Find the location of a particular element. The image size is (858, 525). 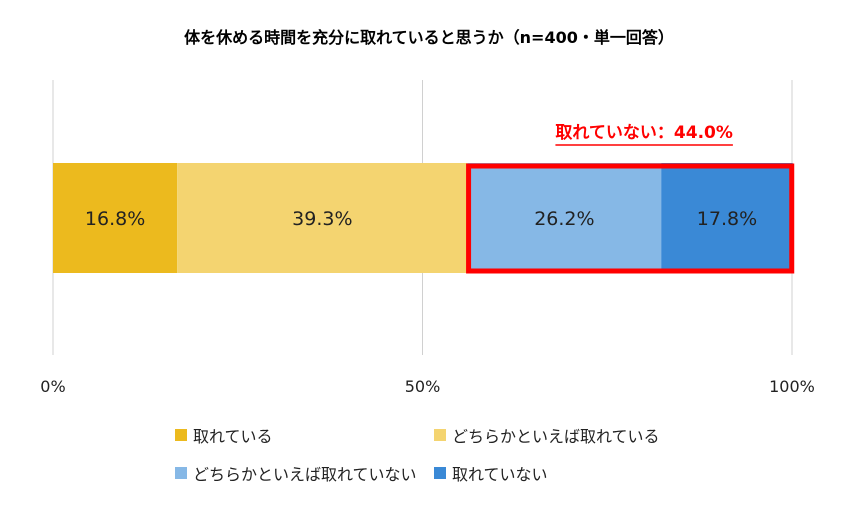

annotation-text: 取れていない：44.0% is located at coordinates (643, 133).